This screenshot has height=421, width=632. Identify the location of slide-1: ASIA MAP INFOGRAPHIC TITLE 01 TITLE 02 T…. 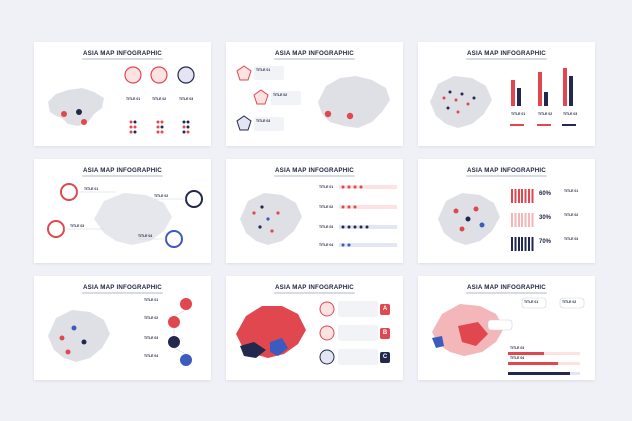
(122, 94).